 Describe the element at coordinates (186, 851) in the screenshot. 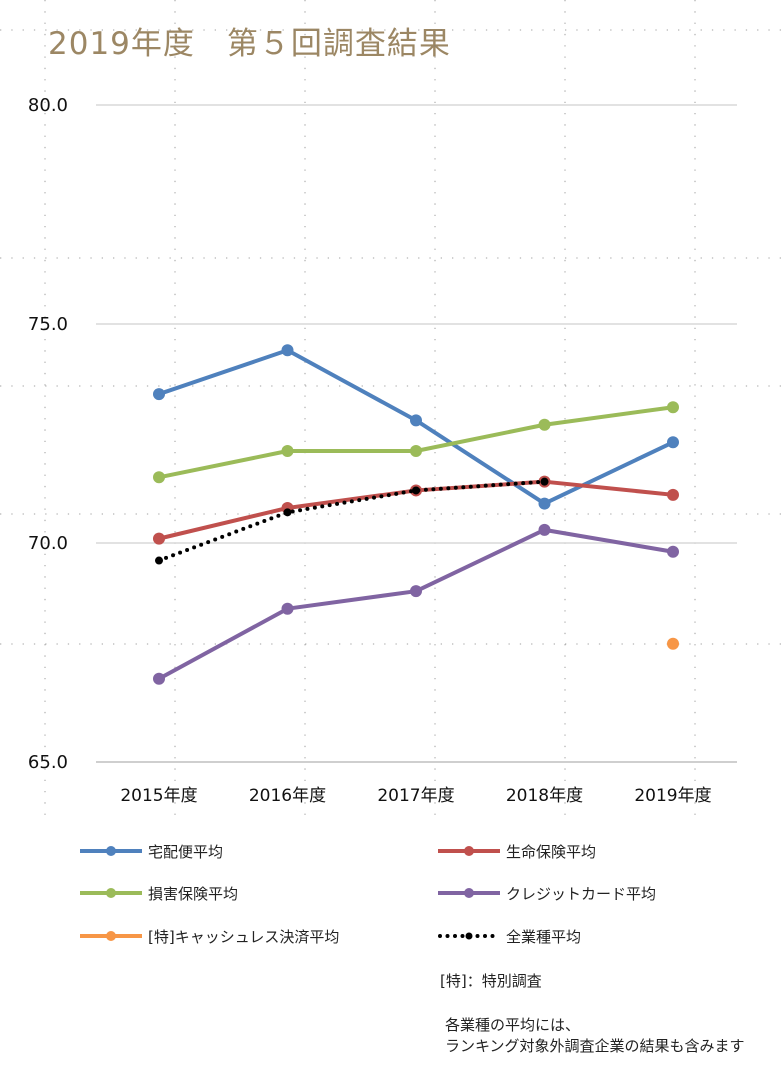

I see `legend-label: 宅配便平均` at that location.